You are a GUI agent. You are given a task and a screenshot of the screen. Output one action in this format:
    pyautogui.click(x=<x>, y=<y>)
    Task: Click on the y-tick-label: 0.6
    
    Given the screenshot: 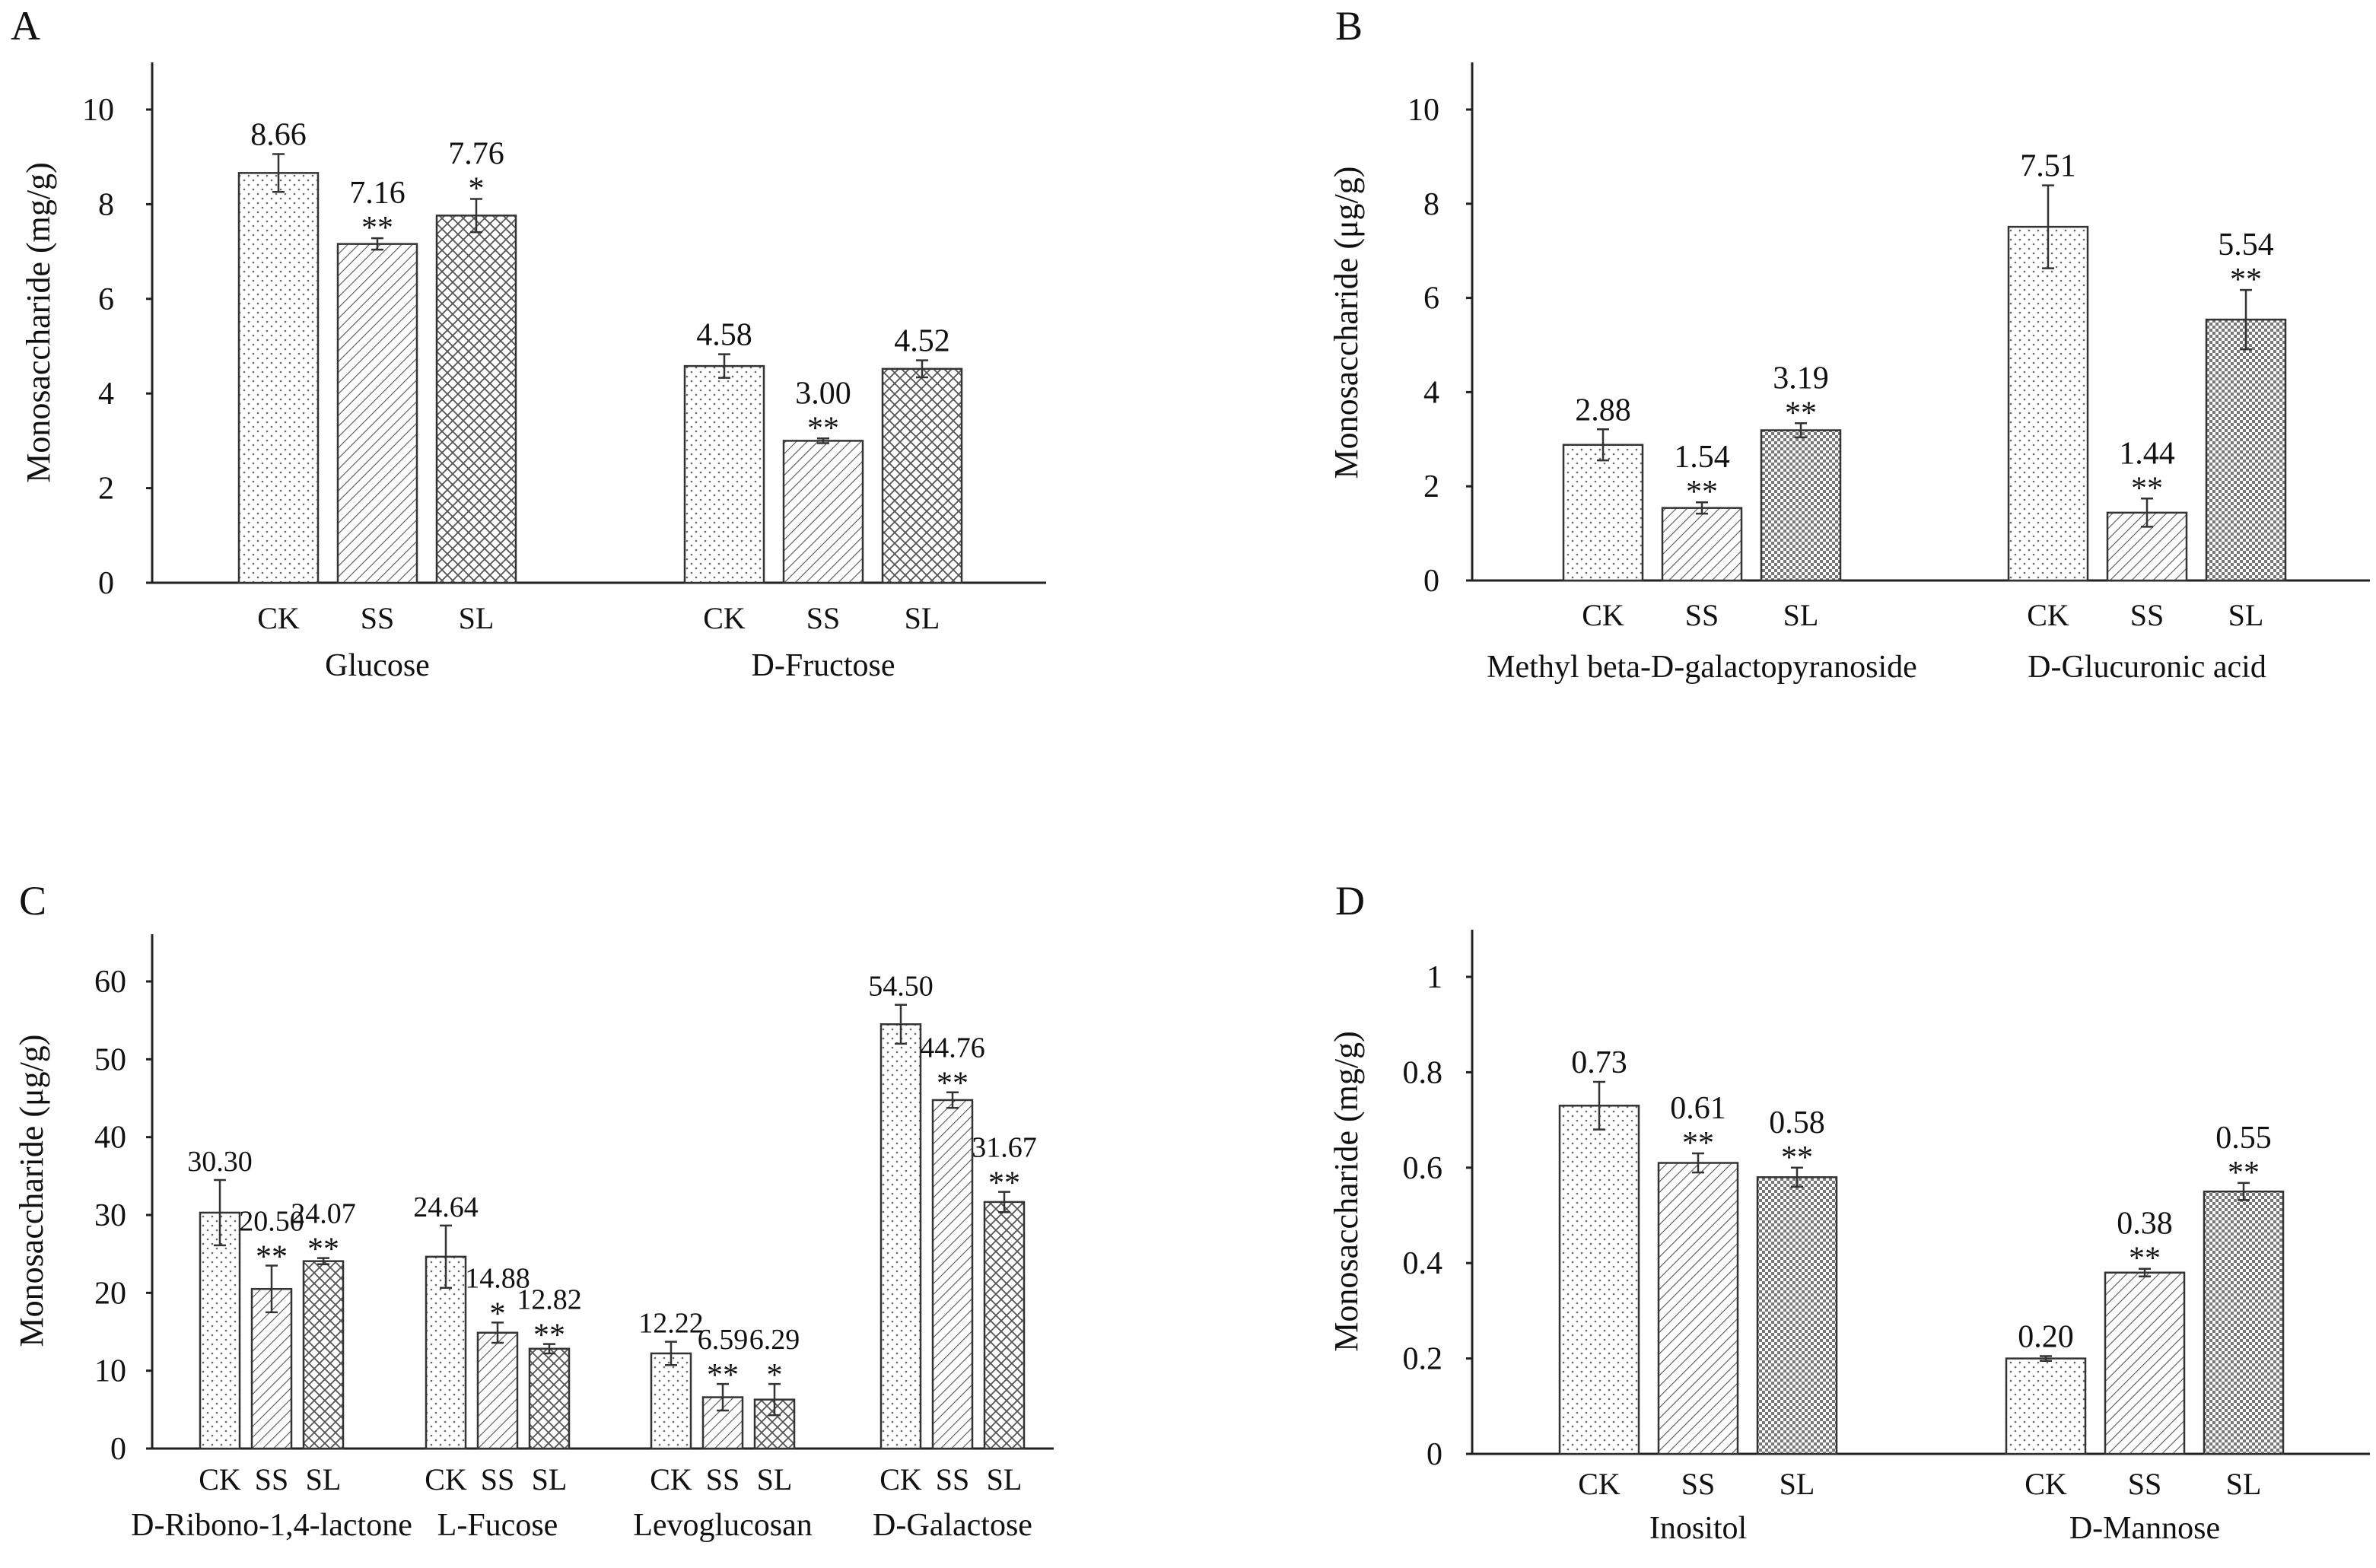 What is the action you would take?
    pyautogui.click(x=1423, y=1168)
    